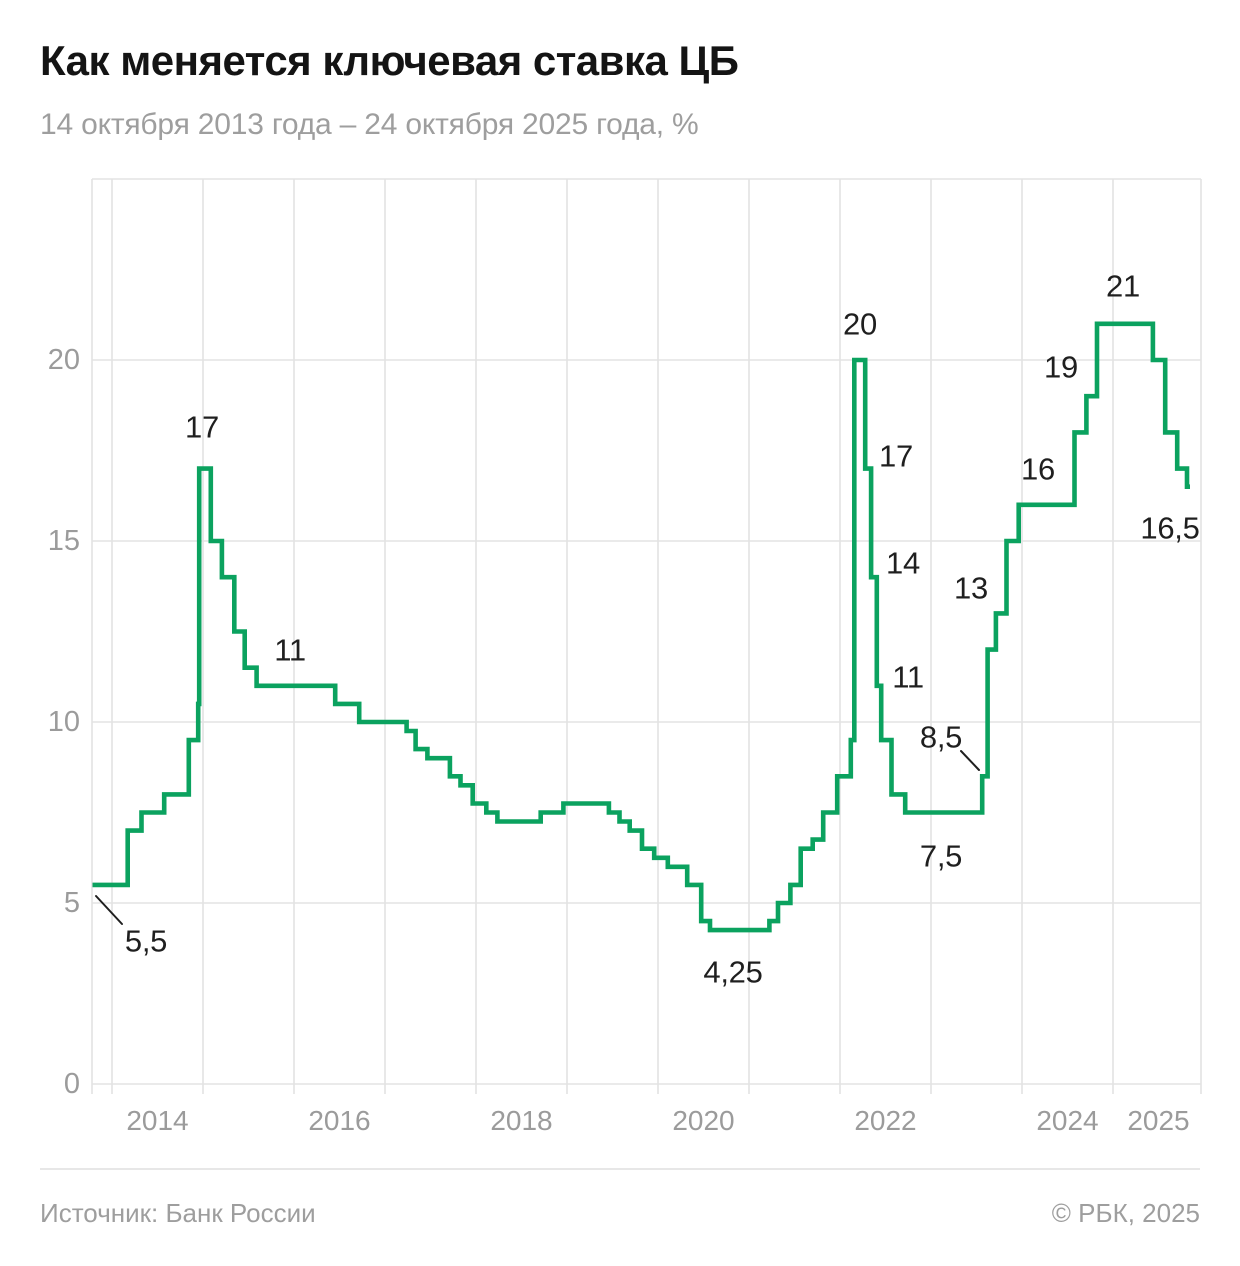 This screenshot has width=1240, height=1266. Describe the element at coordinates (178, 1213) in the screenshot. I see `source-label: Источник: Банк России` at that location.